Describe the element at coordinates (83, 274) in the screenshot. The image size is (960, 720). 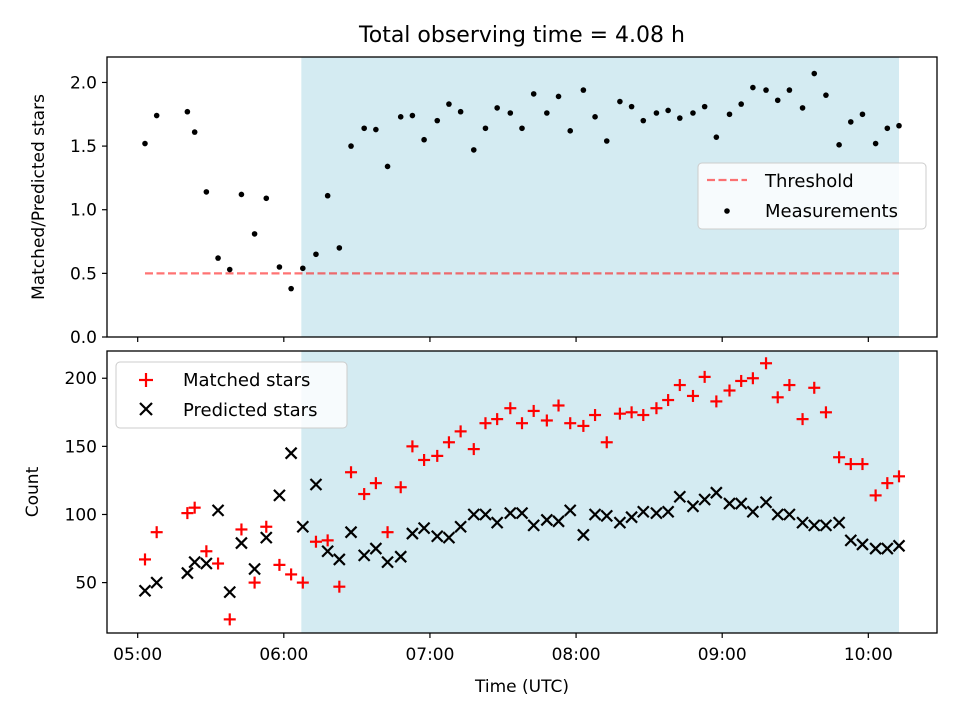
I see `y-tick-label: 0.5` at that location.